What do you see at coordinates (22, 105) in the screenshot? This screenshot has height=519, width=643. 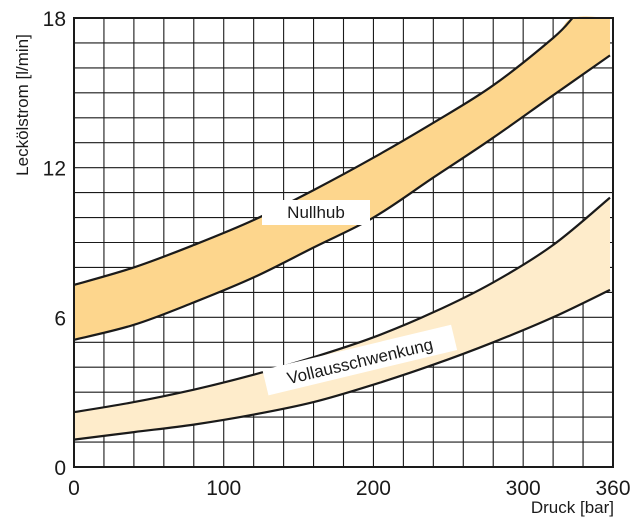 I see `y-axis-label: Leckölstrom [l/min]` at bounding box center [22, 105].